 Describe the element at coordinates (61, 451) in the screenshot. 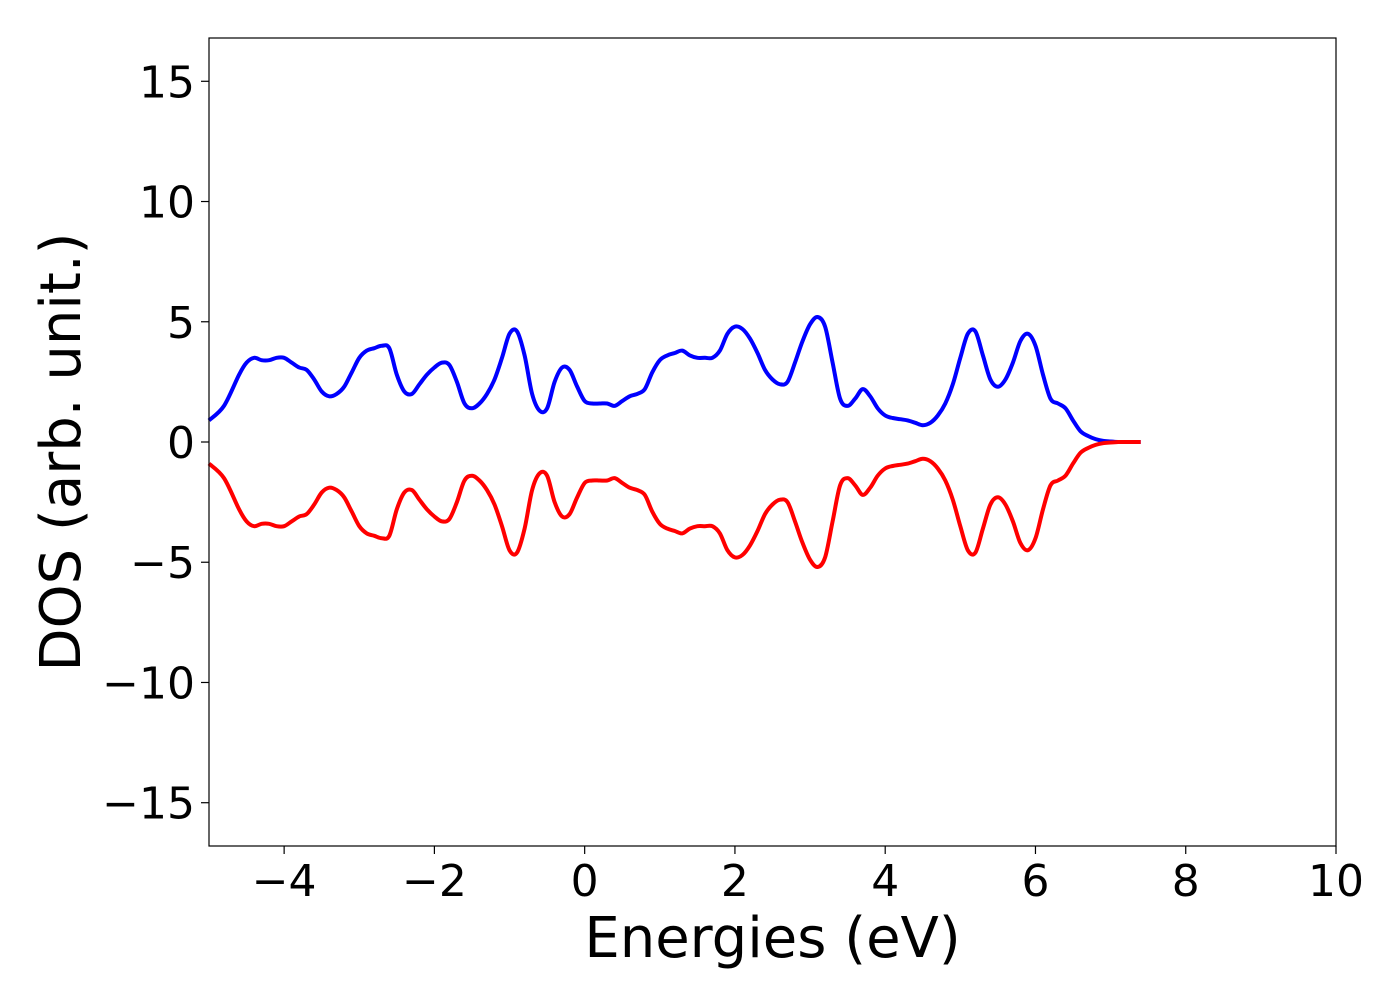

I see `y-axis-label: DOS (arb. unit.)` at that location.